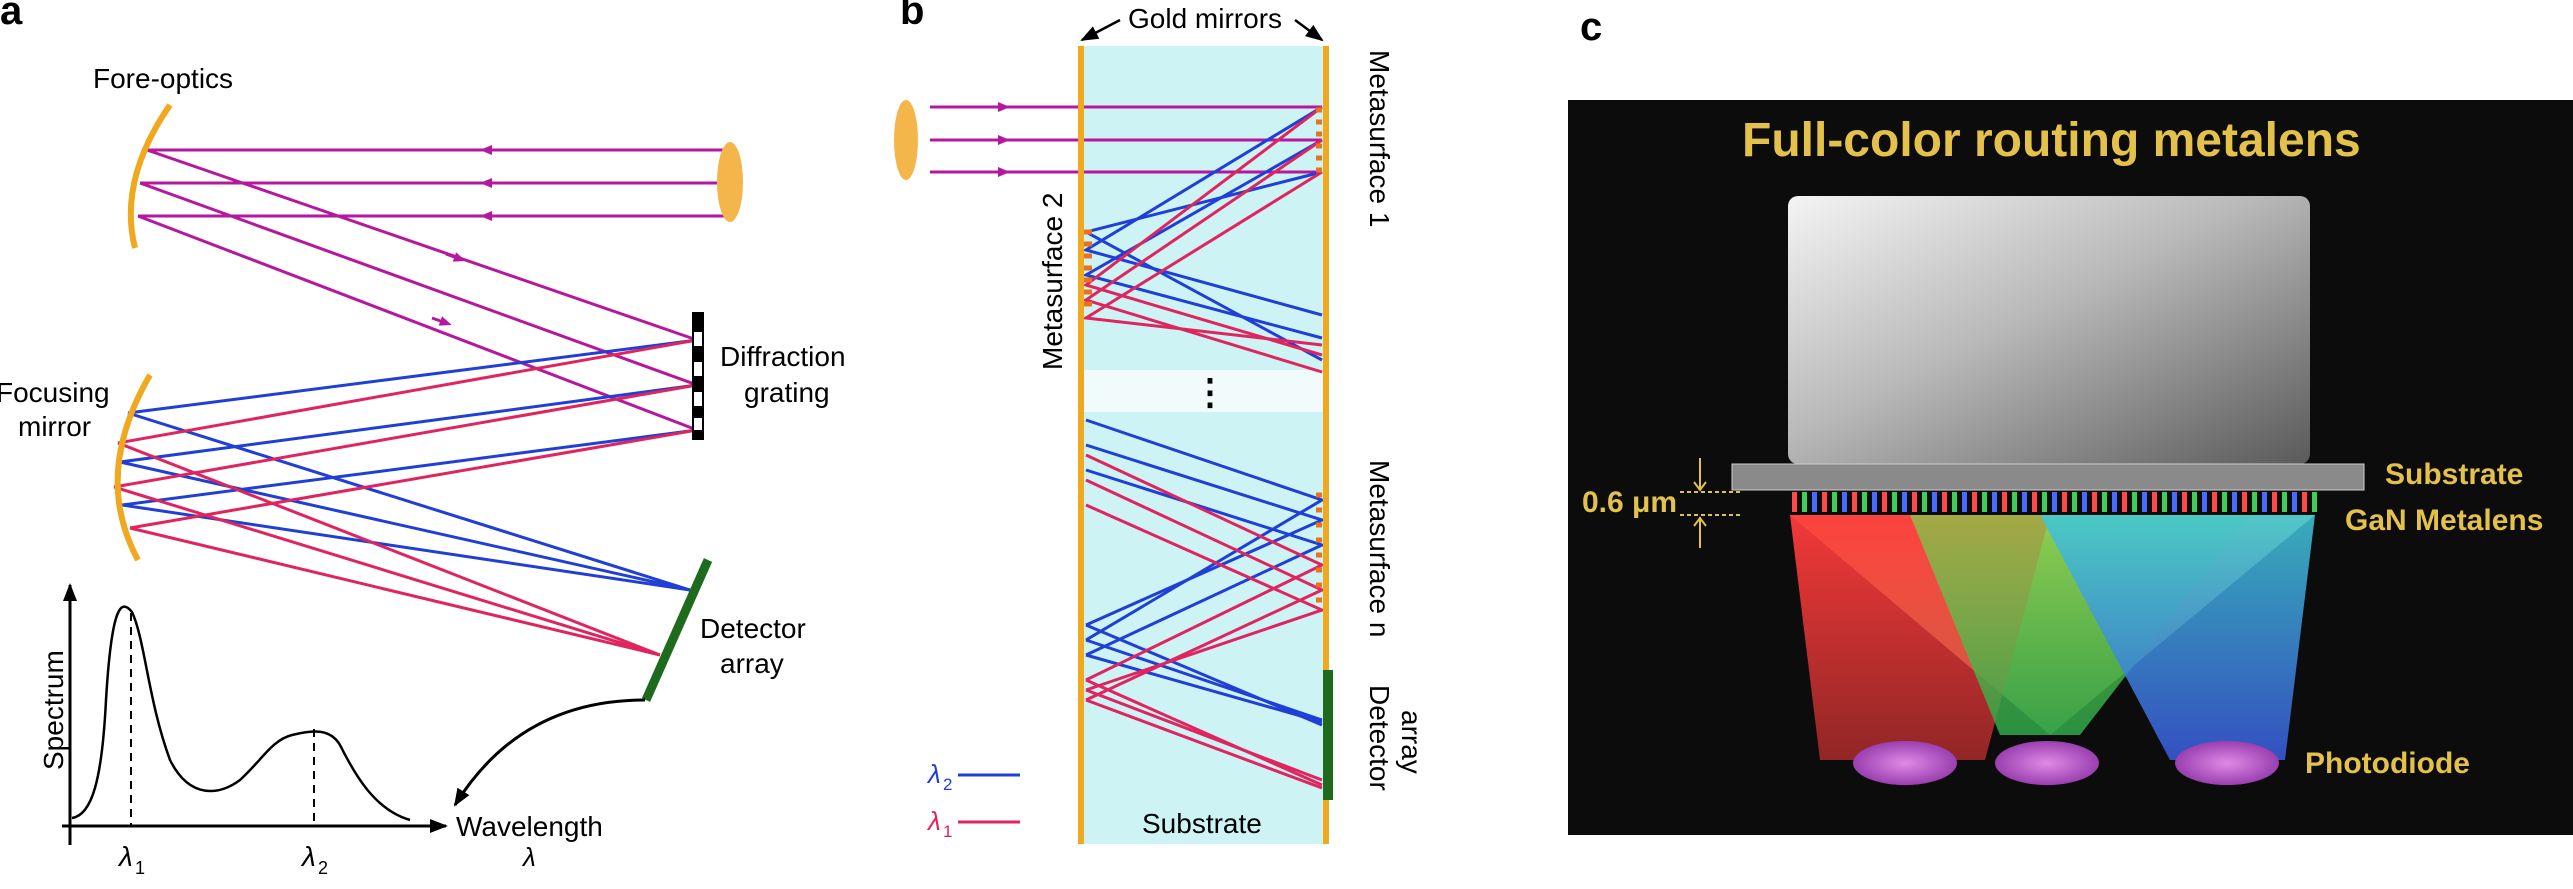 The image size is (2573, 889). What do you see at coordinates (787, 392) in the screenshot?
I see `diffraction-grating-label-2: grating` at bounding box center [787, 392].